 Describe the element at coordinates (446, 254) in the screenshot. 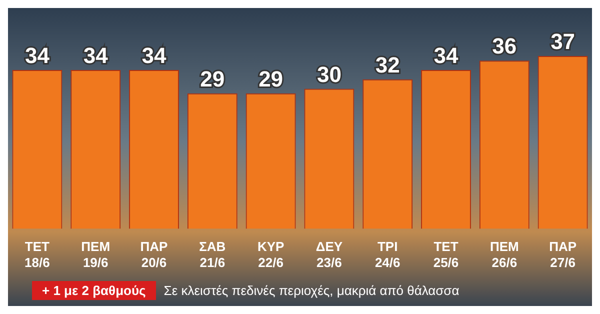

I see `x-tick-label: ΤΕΤ 25/6` at that location.